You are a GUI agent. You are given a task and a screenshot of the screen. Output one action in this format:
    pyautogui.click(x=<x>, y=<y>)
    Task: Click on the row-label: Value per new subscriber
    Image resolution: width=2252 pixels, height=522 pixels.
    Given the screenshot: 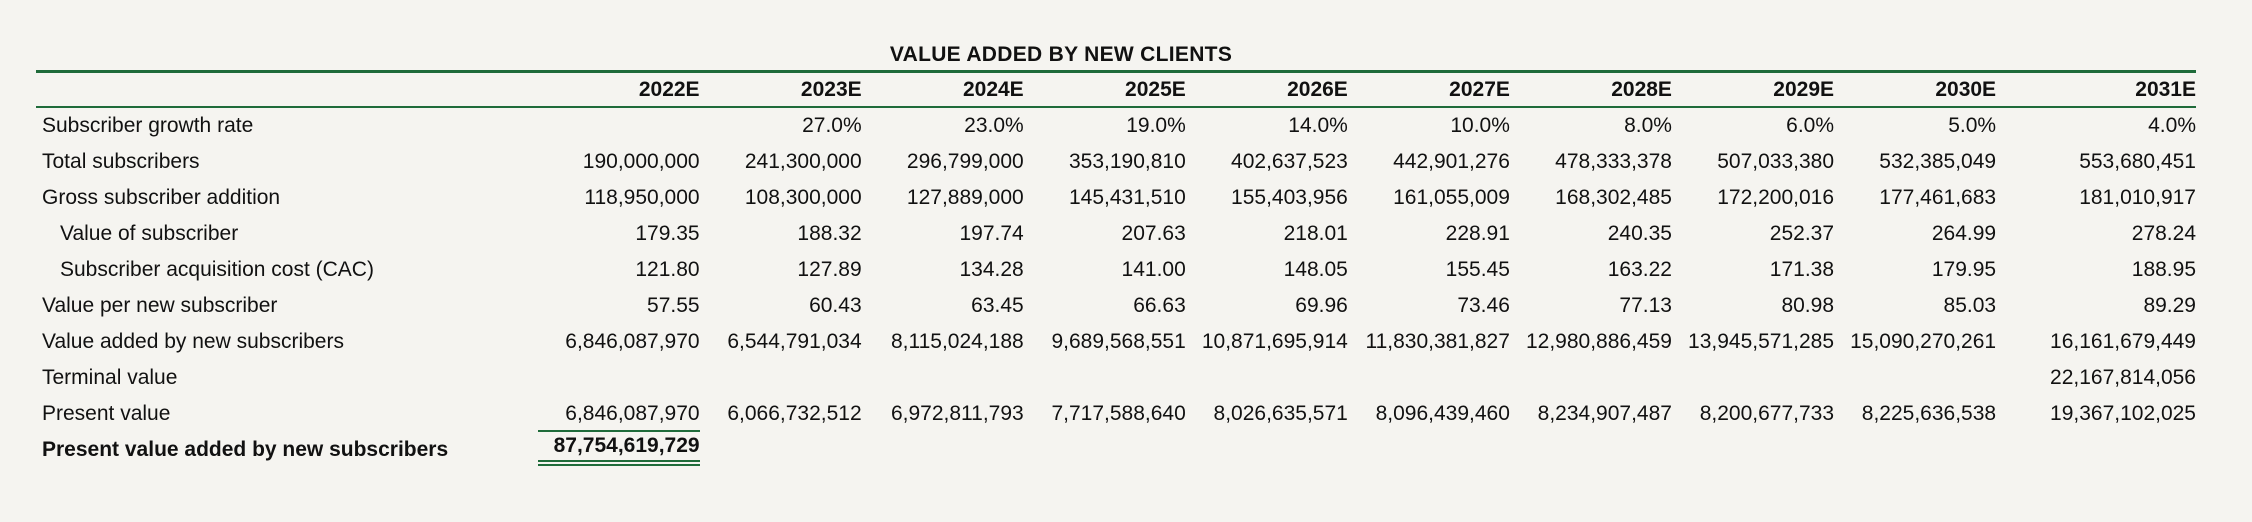 What is the action you would take?
    pyautogui.click(x=160, y=305)
    